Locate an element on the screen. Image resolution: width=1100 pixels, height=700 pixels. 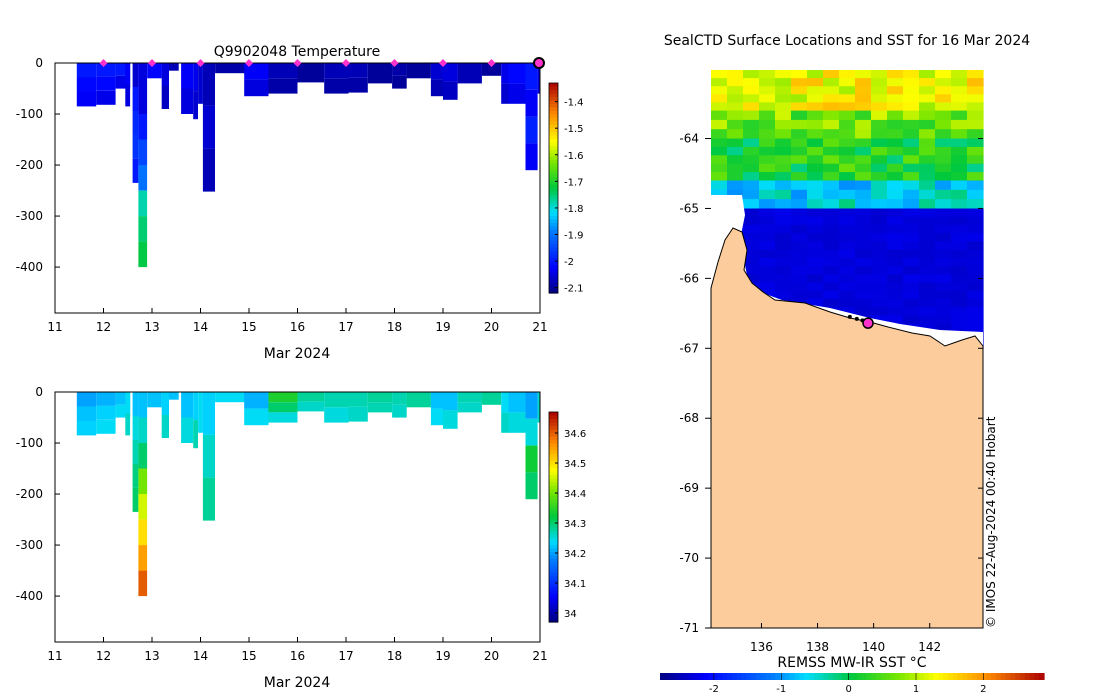
temperature-x-label: Mar 2024 is located at coordinates (297, 354).